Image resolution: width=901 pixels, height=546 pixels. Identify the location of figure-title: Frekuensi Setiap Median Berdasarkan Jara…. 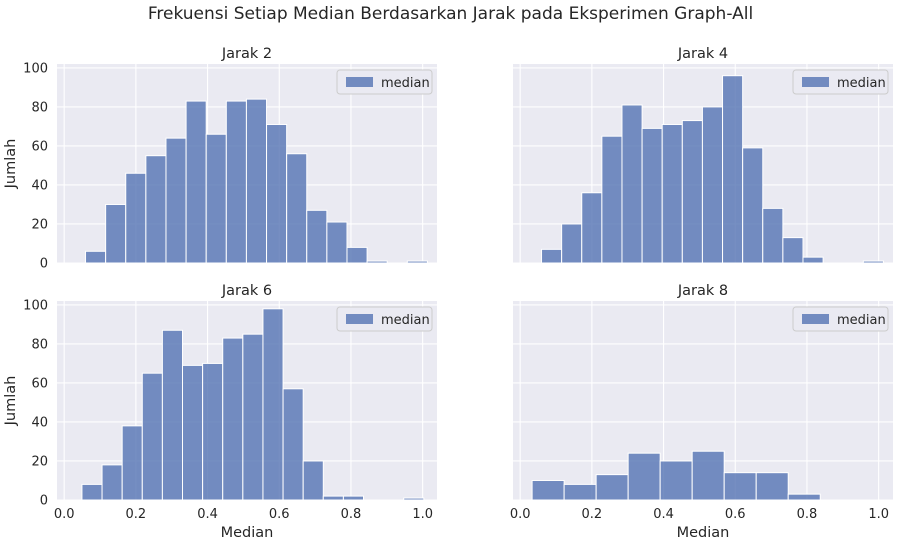
(450, 14).